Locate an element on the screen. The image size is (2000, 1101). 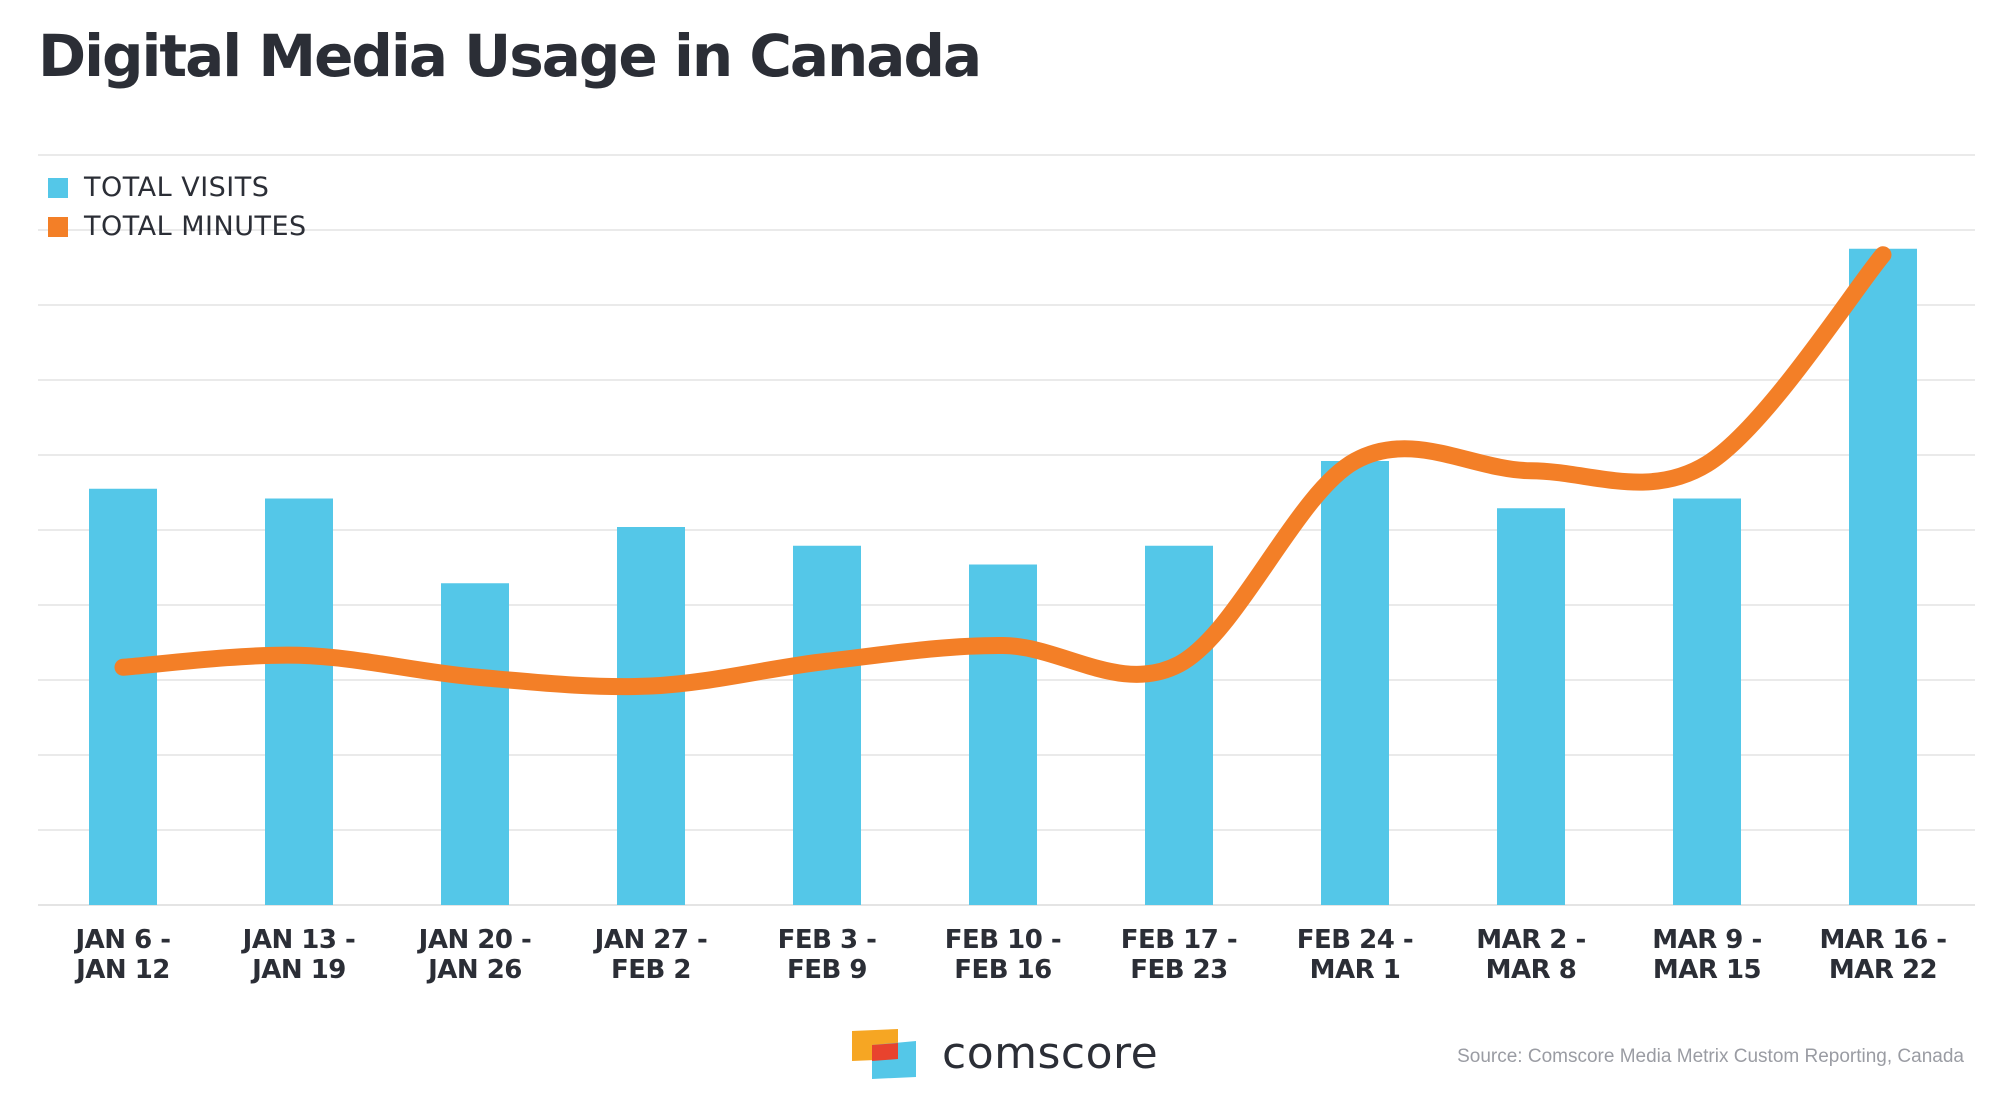
comscore-logo-icon is located at coordinates (884, 1053).